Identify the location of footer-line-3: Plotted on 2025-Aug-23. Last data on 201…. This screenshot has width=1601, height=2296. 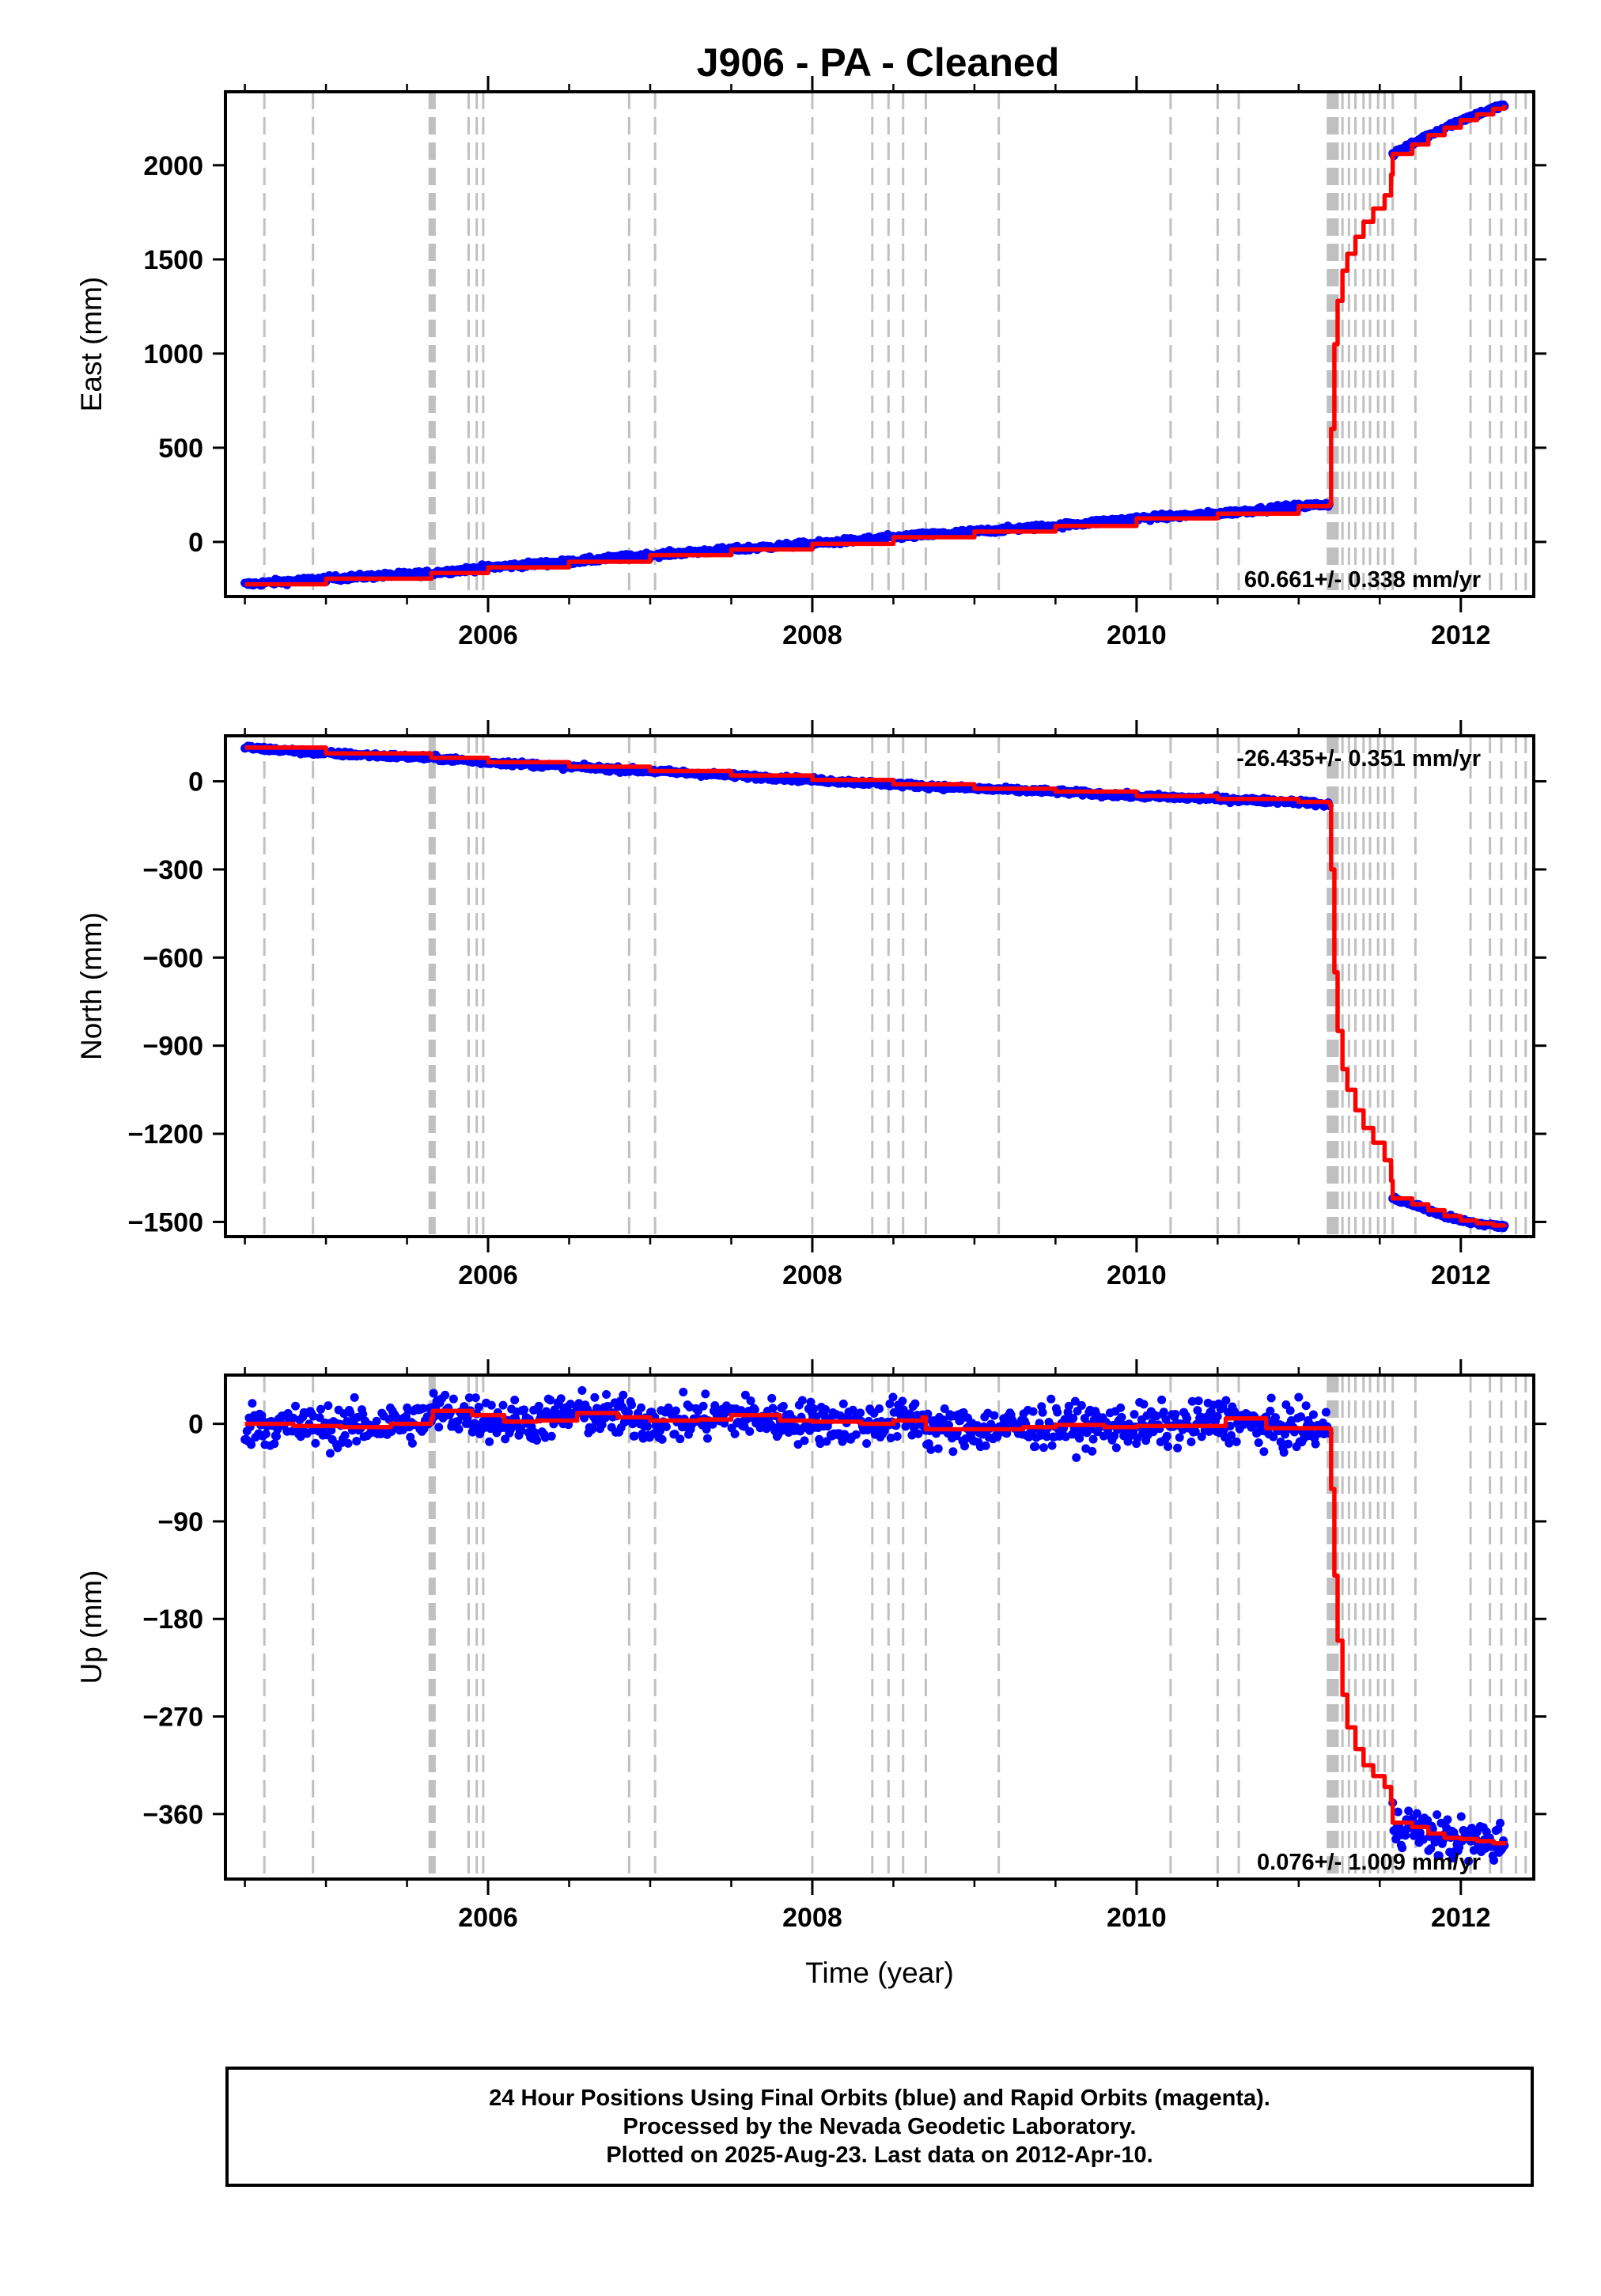
(879, 2155).